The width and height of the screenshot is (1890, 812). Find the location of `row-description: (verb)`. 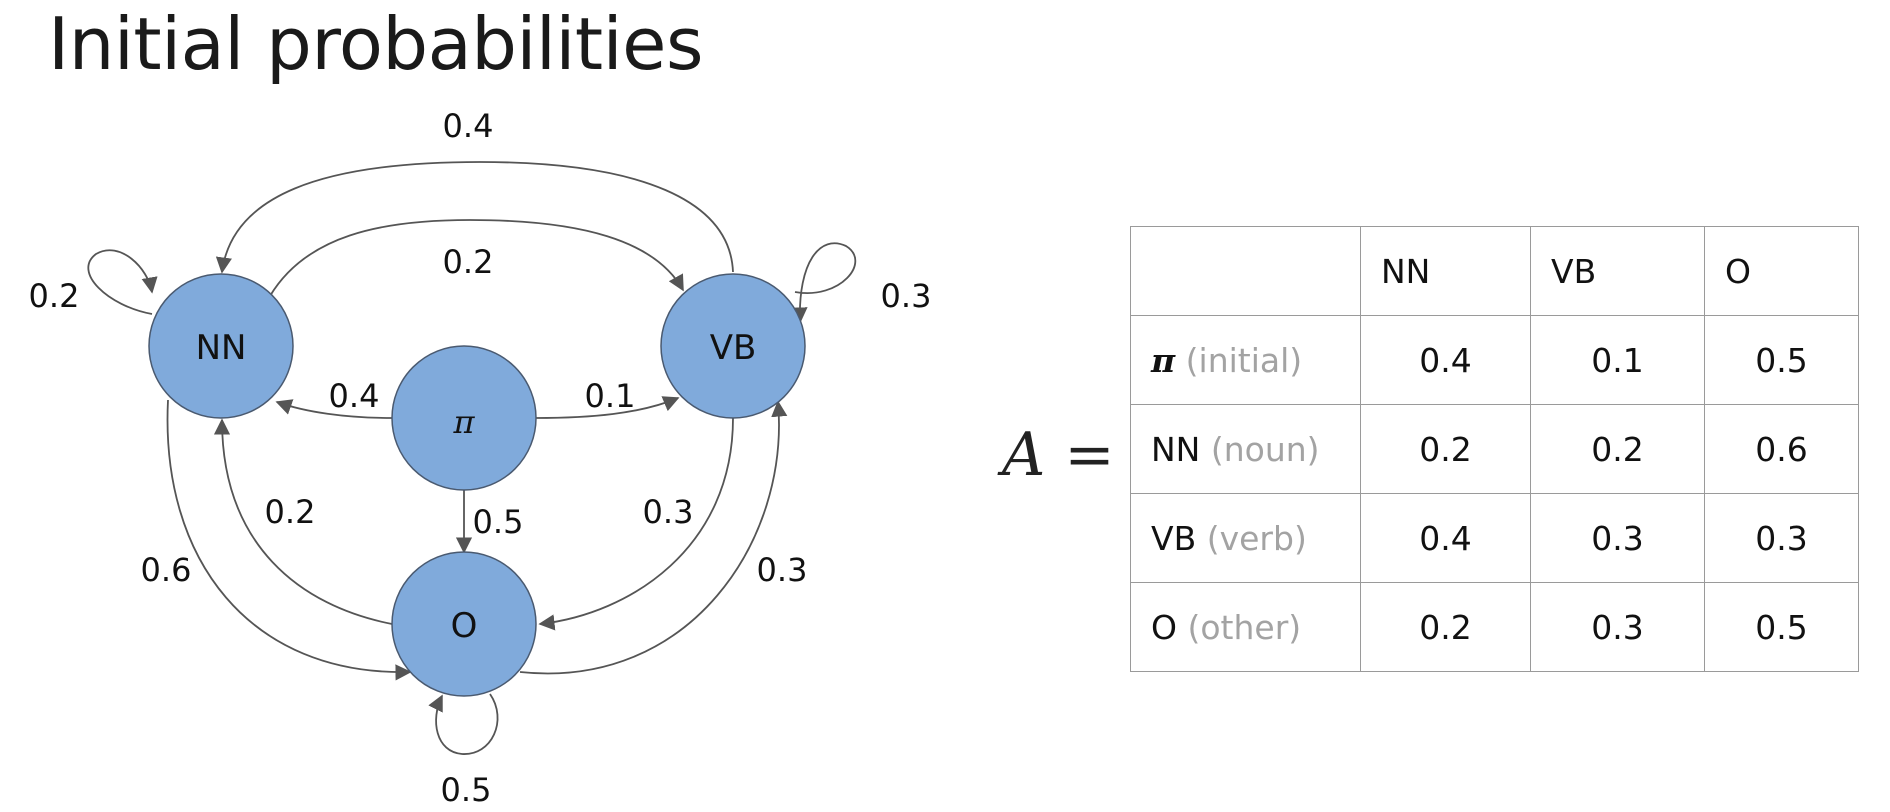

row-description: (verb) is located at coordinates (1256, 538).